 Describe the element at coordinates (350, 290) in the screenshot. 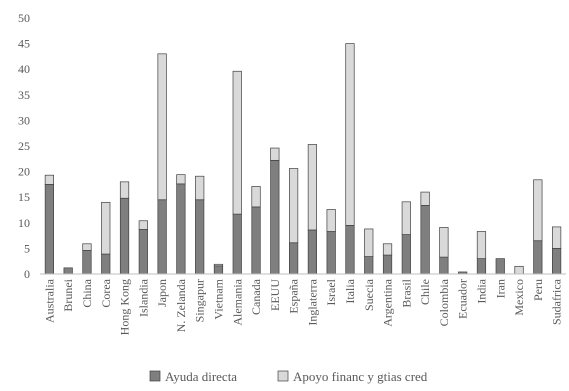

I see `x-tick-label: Italia` at that location.